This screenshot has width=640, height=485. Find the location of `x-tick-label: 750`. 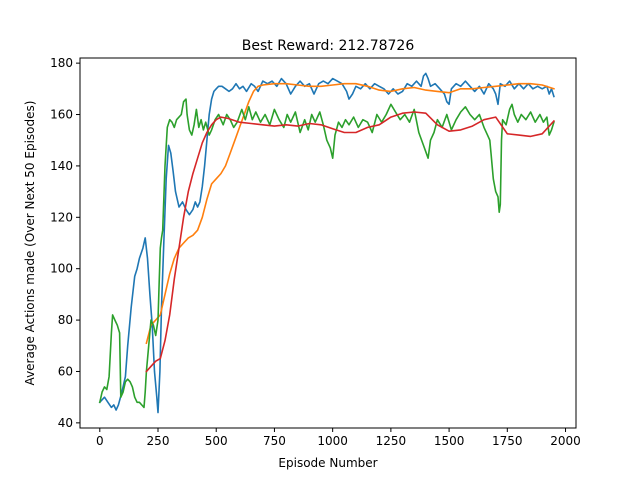

x-tick-label: 750 is located at coordinates (274, 441).